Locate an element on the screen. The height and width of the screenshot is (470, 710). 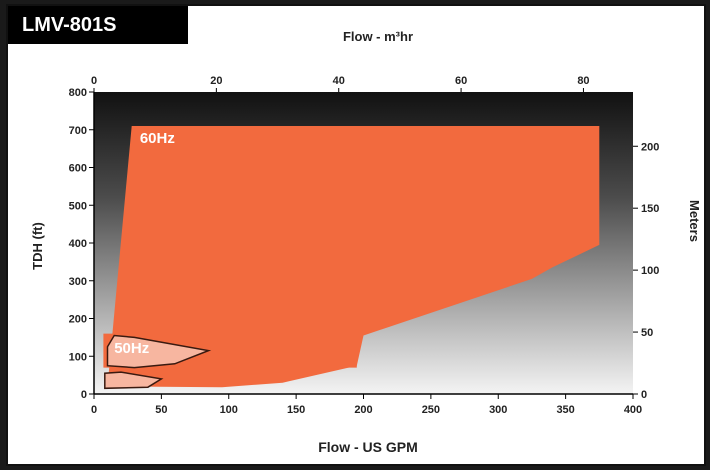
y-tick-label: 100 is located at coordinates (78, 357).